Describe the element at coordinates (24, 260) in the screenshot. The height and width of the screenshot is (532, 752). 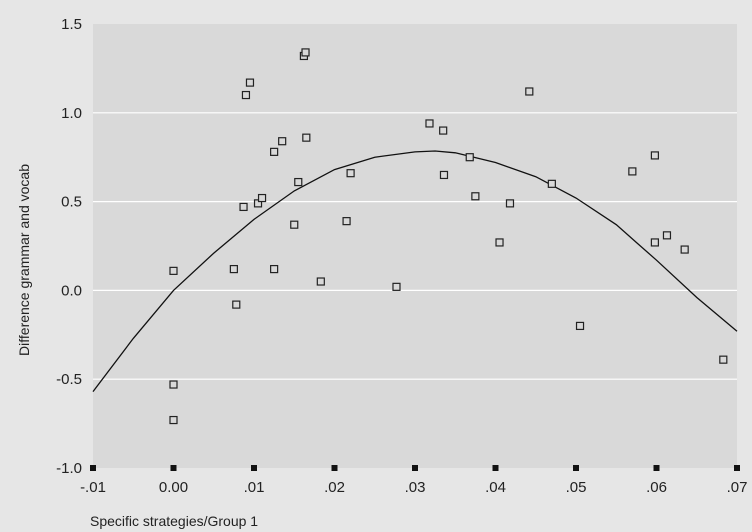
I see `y-axis-title: Difference grammar and vocab` at that location.